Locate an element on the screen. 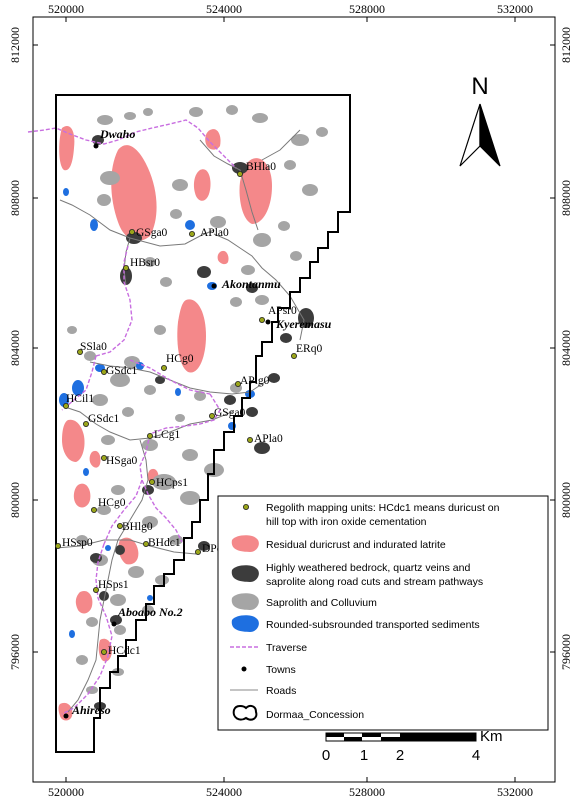  scale-label: 0 is located at coordinates (326, 755).